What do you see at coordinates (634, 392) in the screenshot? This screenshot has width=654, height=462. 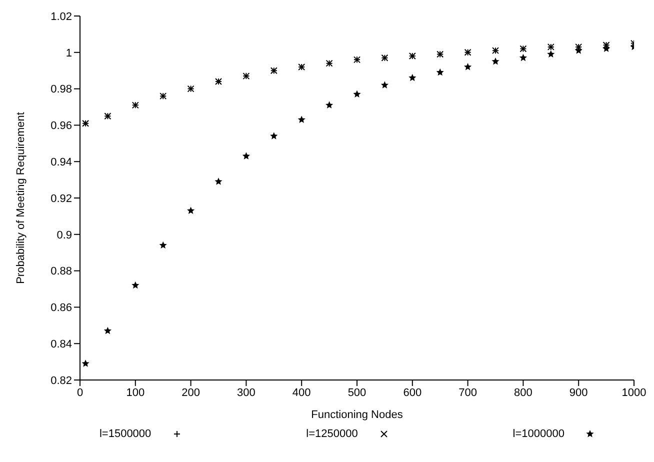 I see `x-tick-label: 1000` at bounding box center [634, 392].